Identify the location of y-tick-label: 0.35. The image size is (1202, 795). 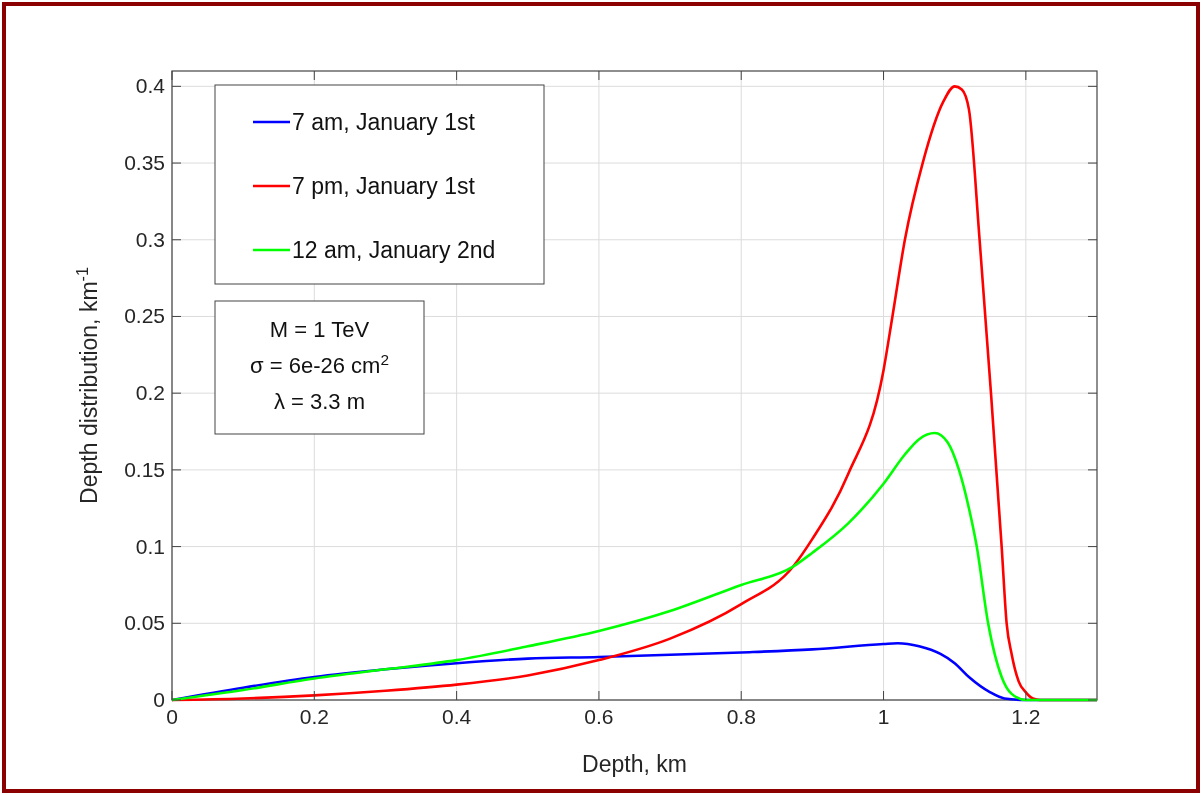
(144, 163).